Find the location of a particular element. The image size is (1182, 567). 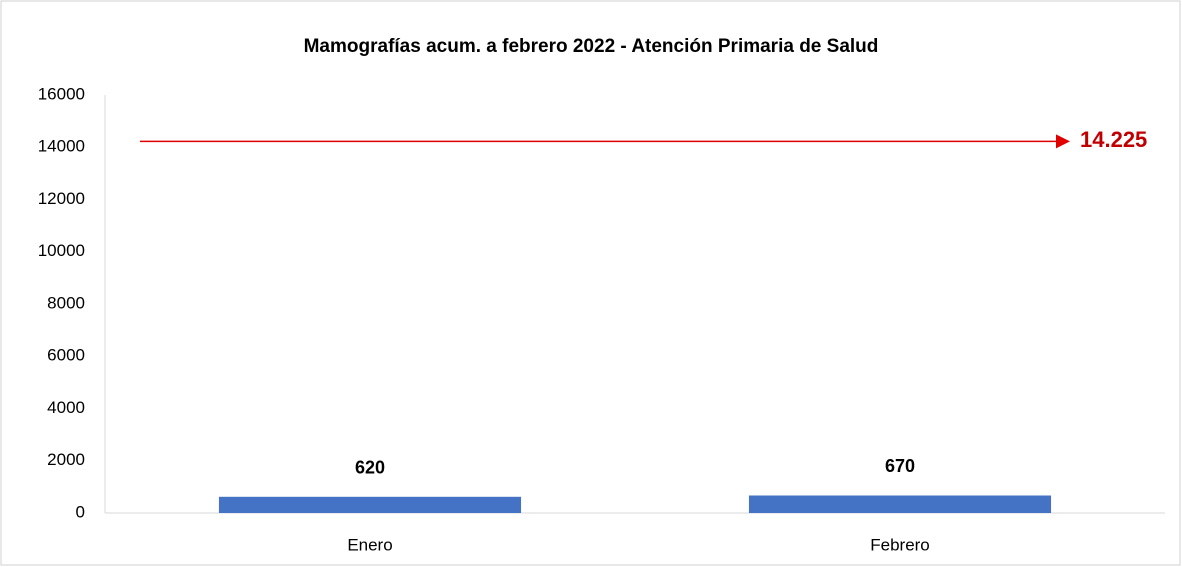

y-tick-label: 12000 is located at coordinates (61, 198).